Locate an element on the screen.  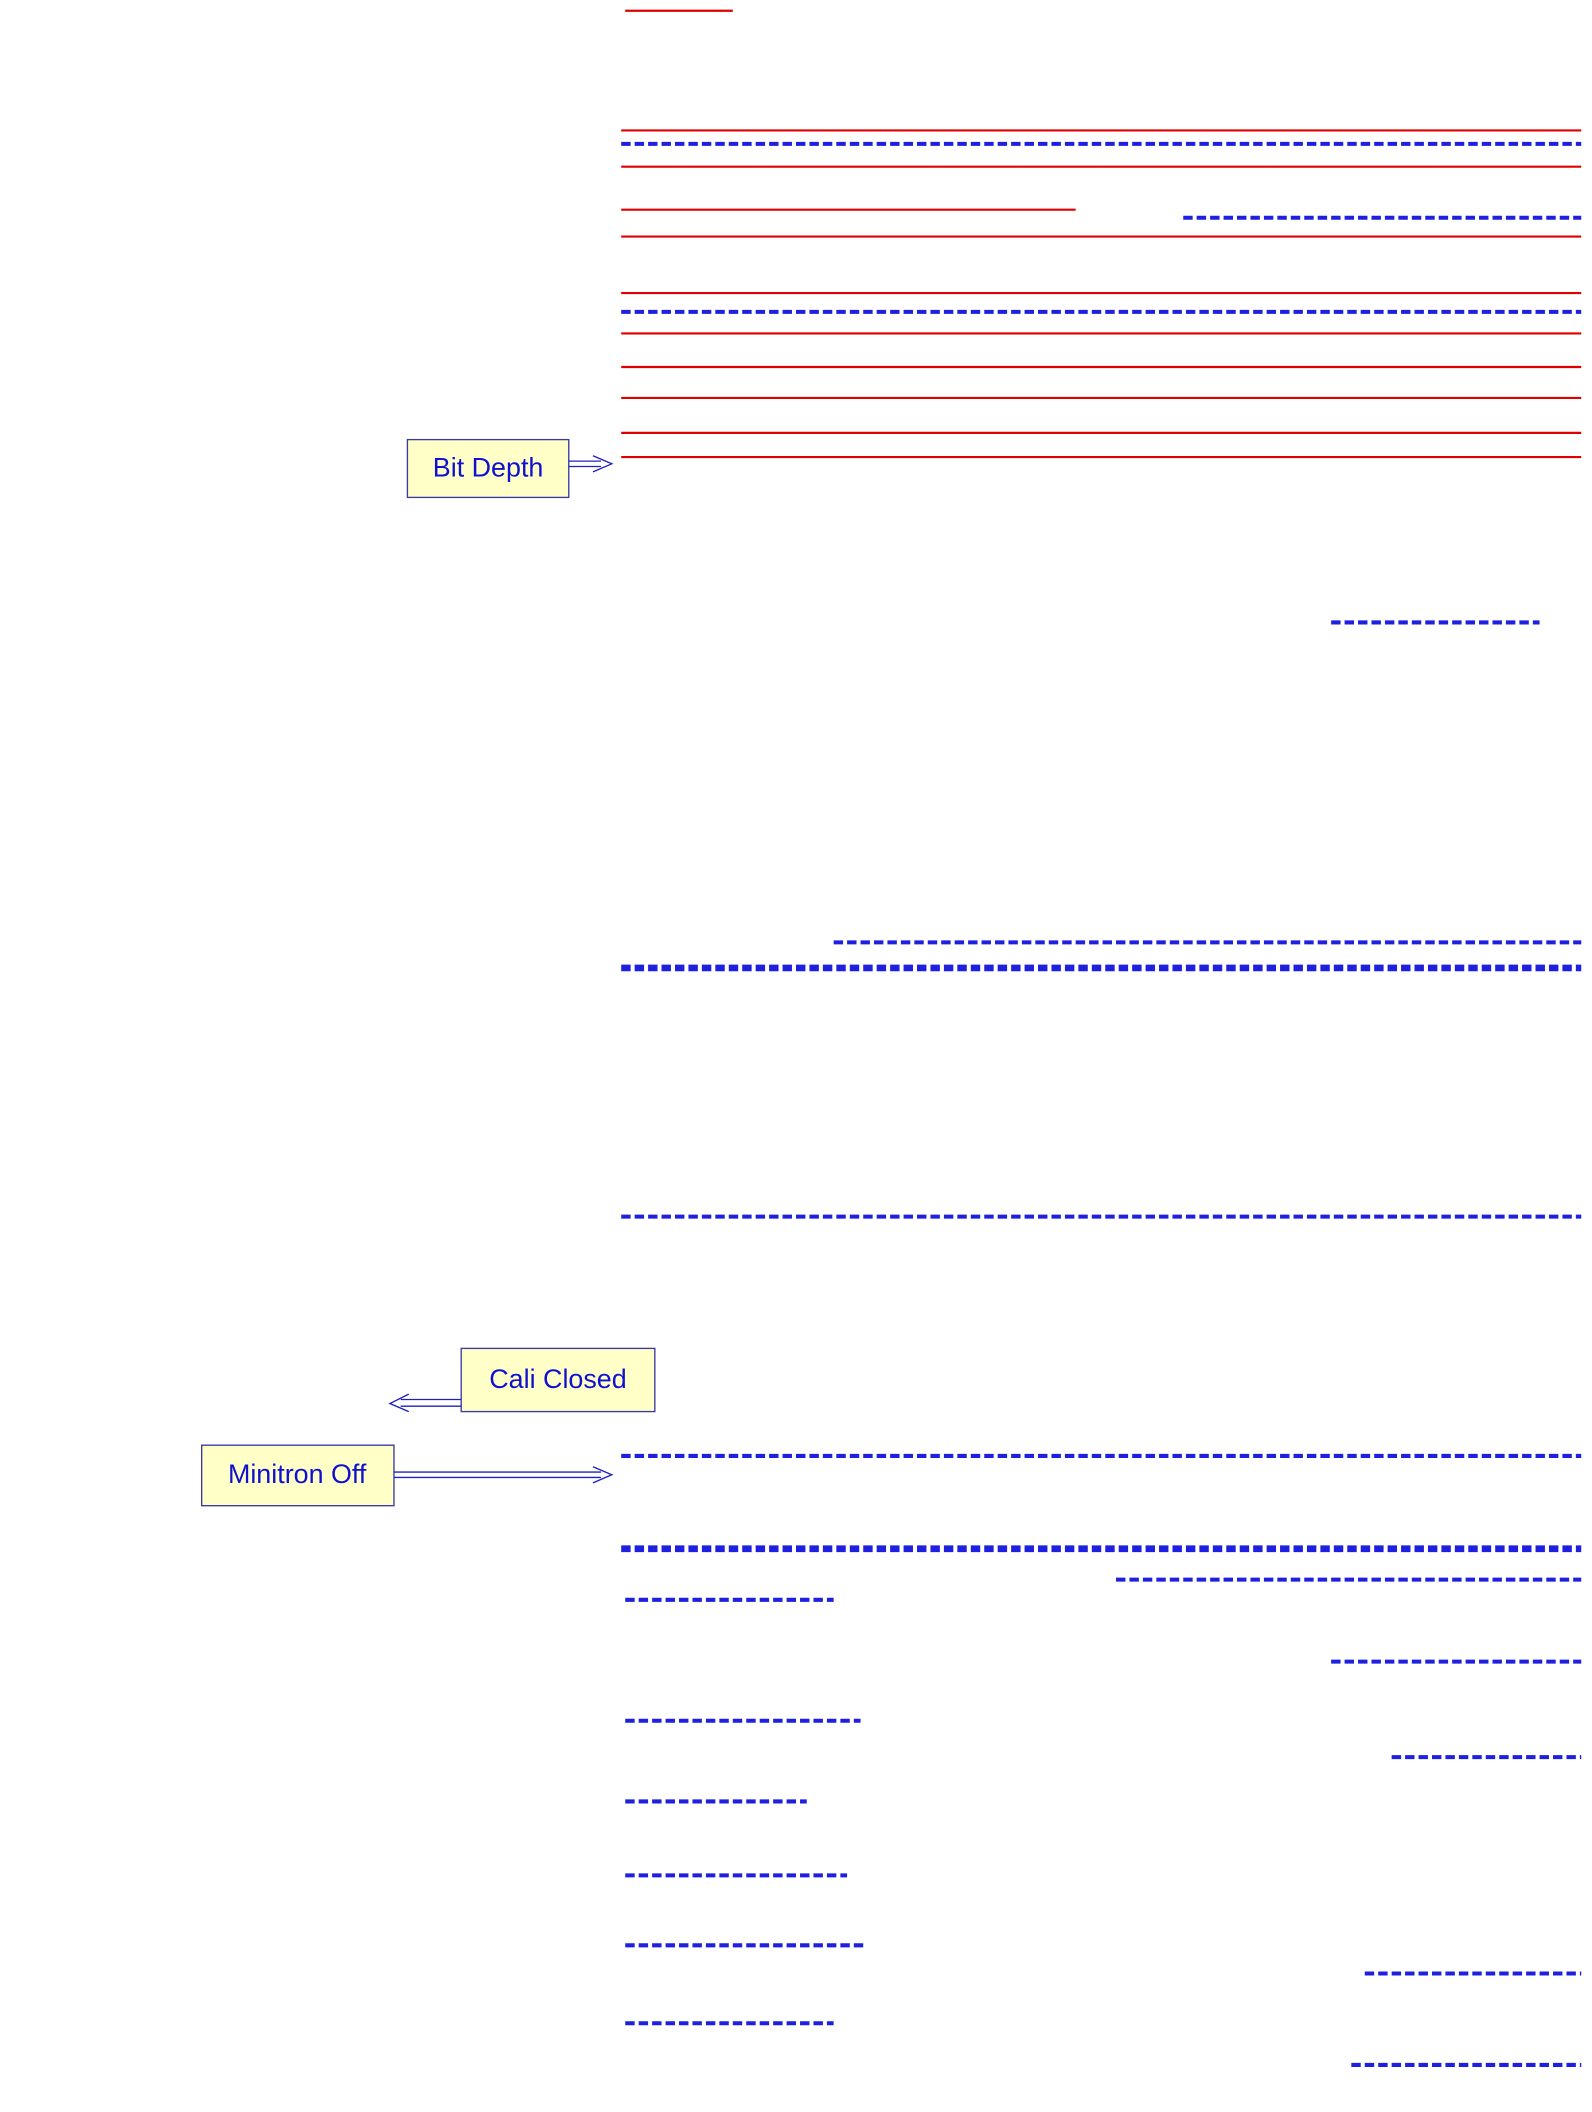
annotation-text: Bit Depth is located at coordinates (488, 467).